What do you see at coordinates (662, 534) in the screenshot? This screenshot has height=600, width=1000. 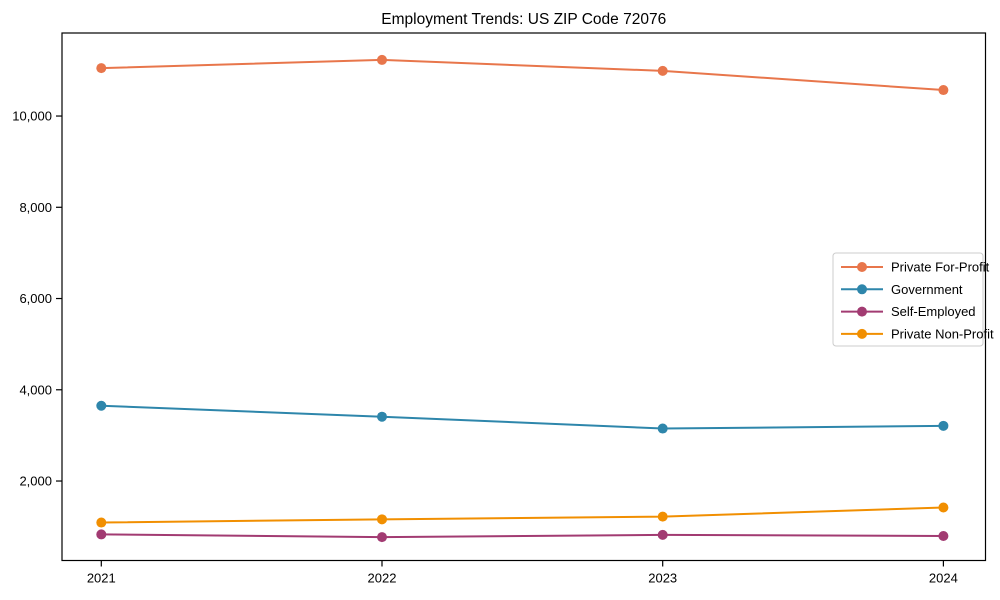 I see `data-point-self-employed-2023` at bounding box center [662, 534].